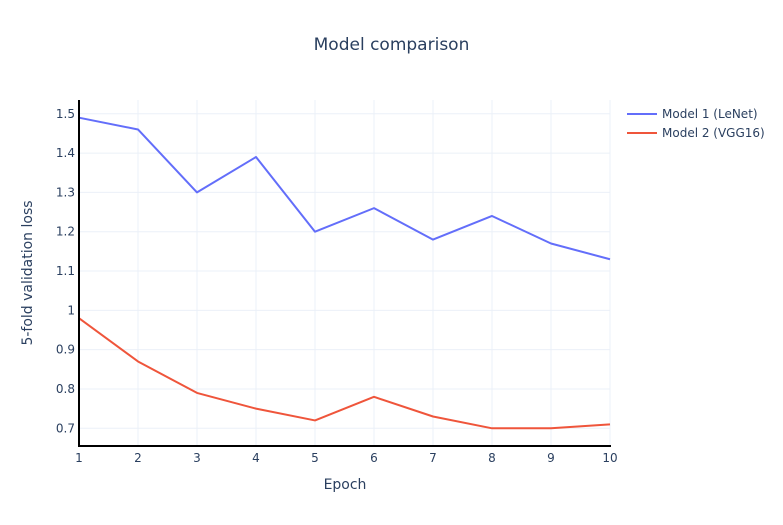 The height and width of the screenshot is (525, 783). Describe the element at coordinates (713, 133) in the screenshot. I see `legend-label-2: Model 2 (VGG16)` at that location.